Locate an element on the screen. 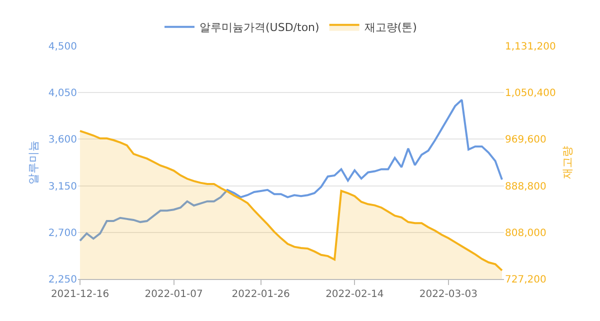 Image resolution: width=600 pixels, height=321 pixels. y2-tick-label: 969,600 is located at coordinates (525, 140).